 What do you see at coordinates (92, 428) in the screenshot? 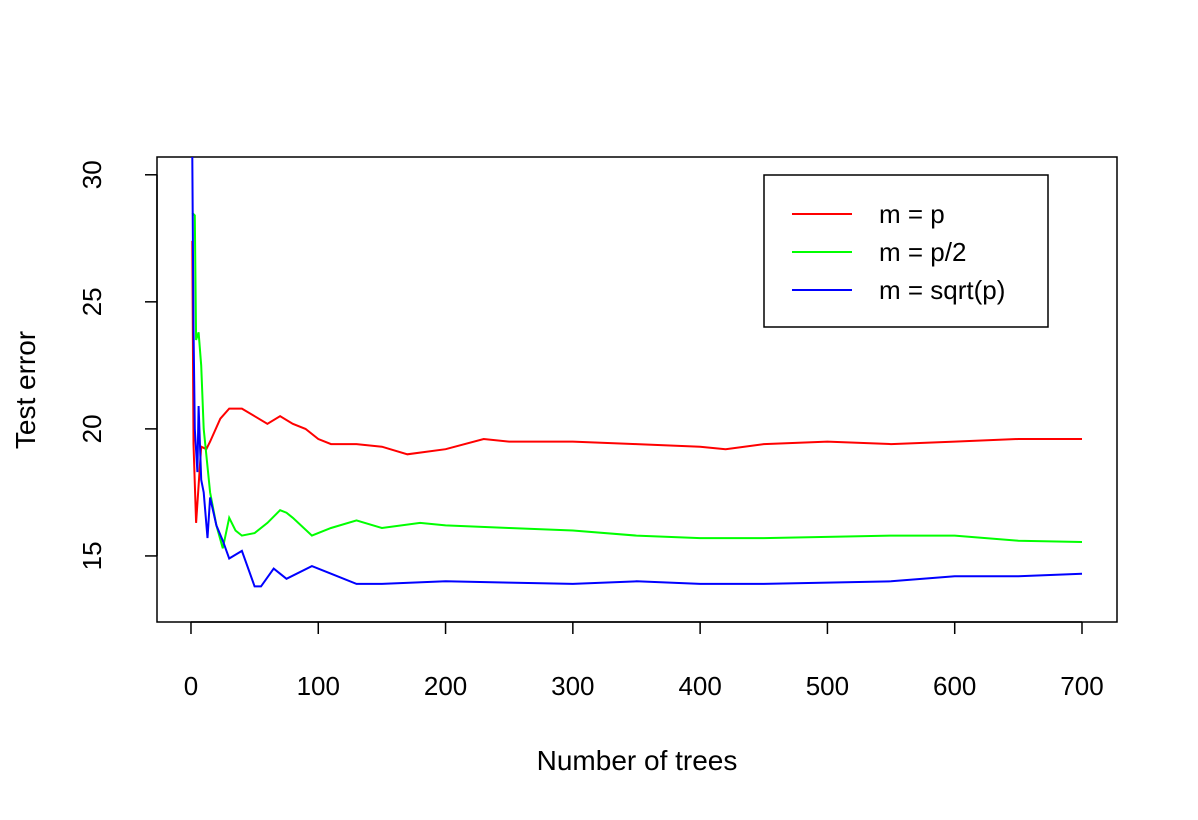
I see `y-tick-label: 20` at bounding box center [92, 428].